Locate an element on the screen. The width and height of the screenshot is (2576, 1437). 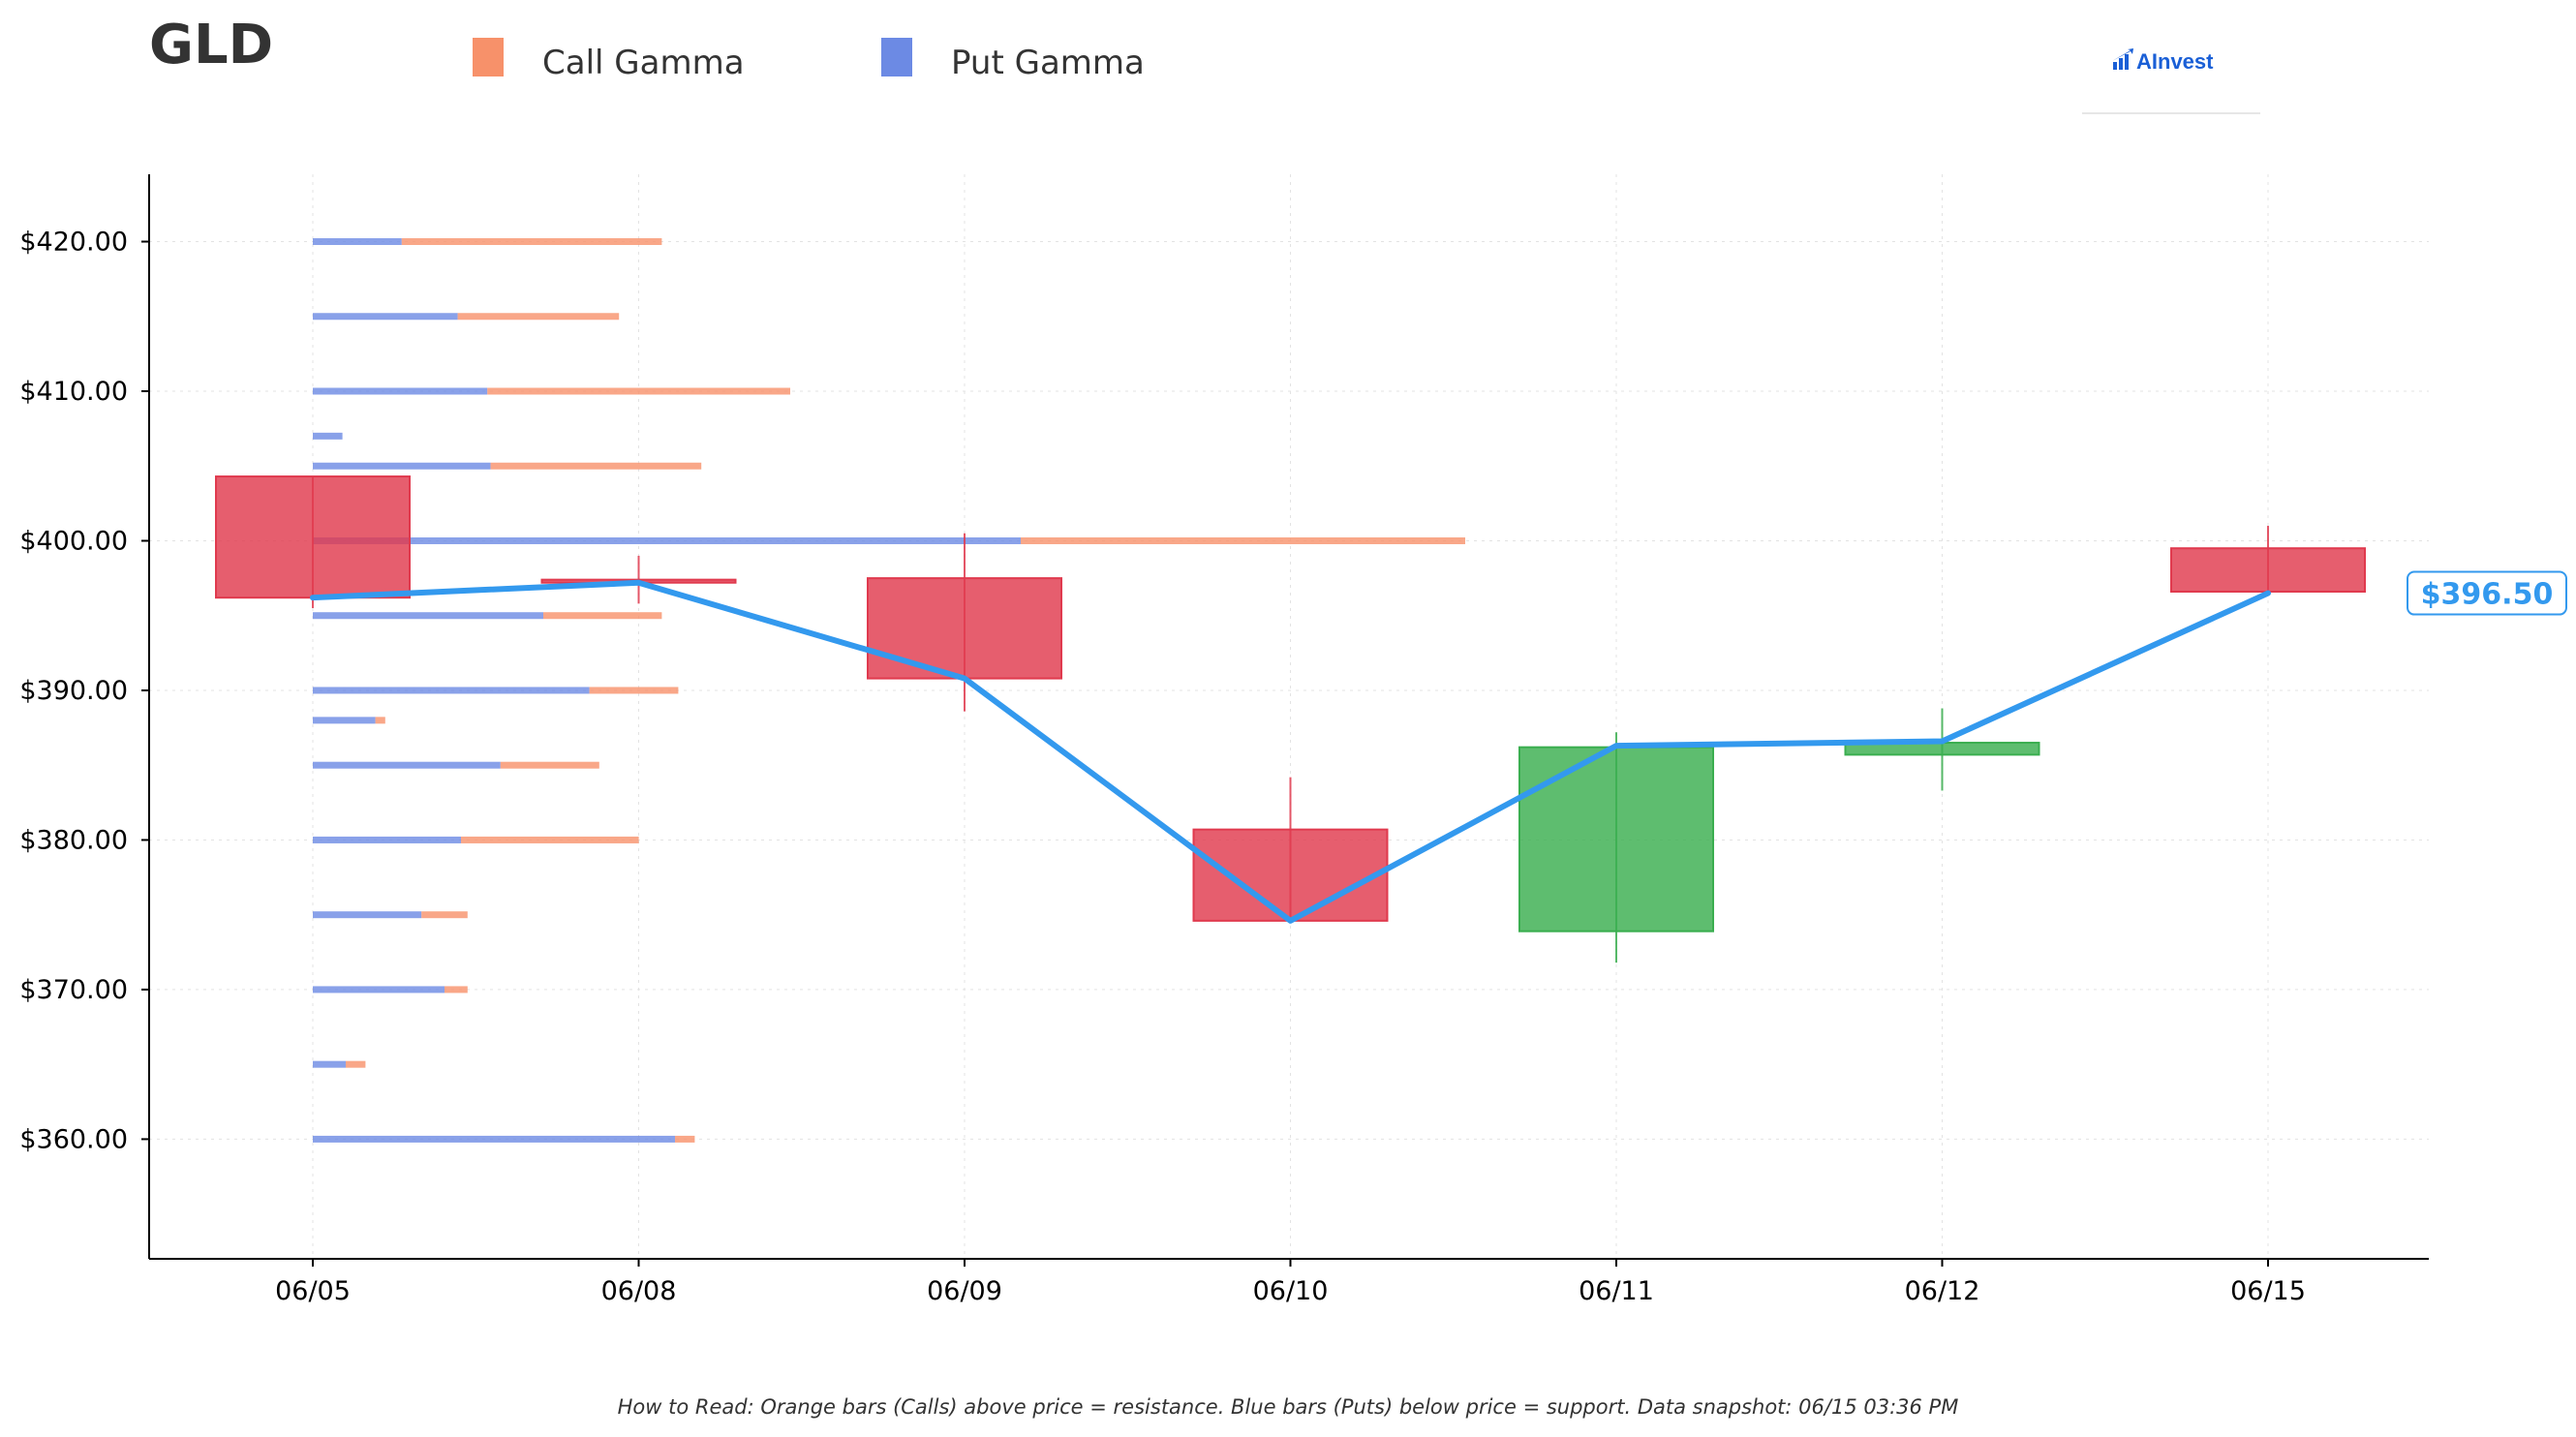
y-tick-label: $400.00 is located at coordinates (73, 541).